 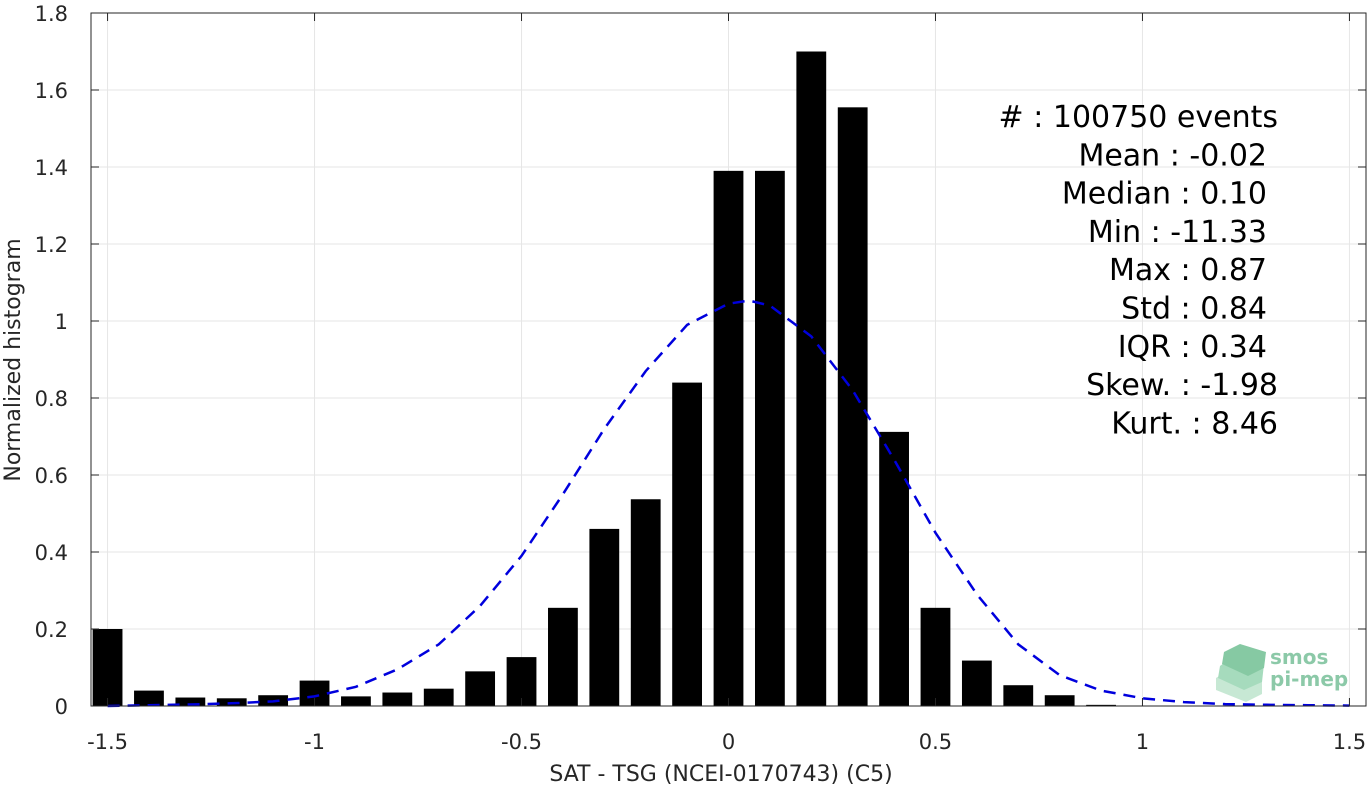 What do you see at coordinates (51, 245) in the screenshot?
I see `y-tick-label-6: 1.2` at bounding box center [51, 245].